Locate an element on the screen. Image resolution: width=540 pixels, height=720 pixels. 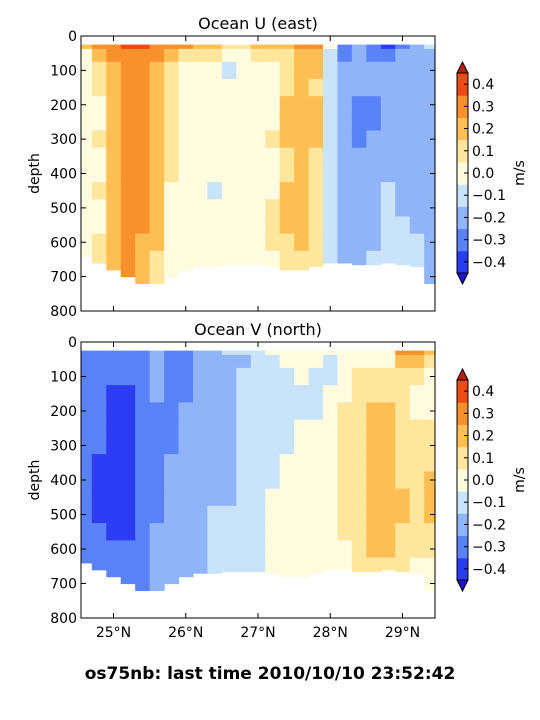
colorbar-bin is located at coordinates (462, 240).